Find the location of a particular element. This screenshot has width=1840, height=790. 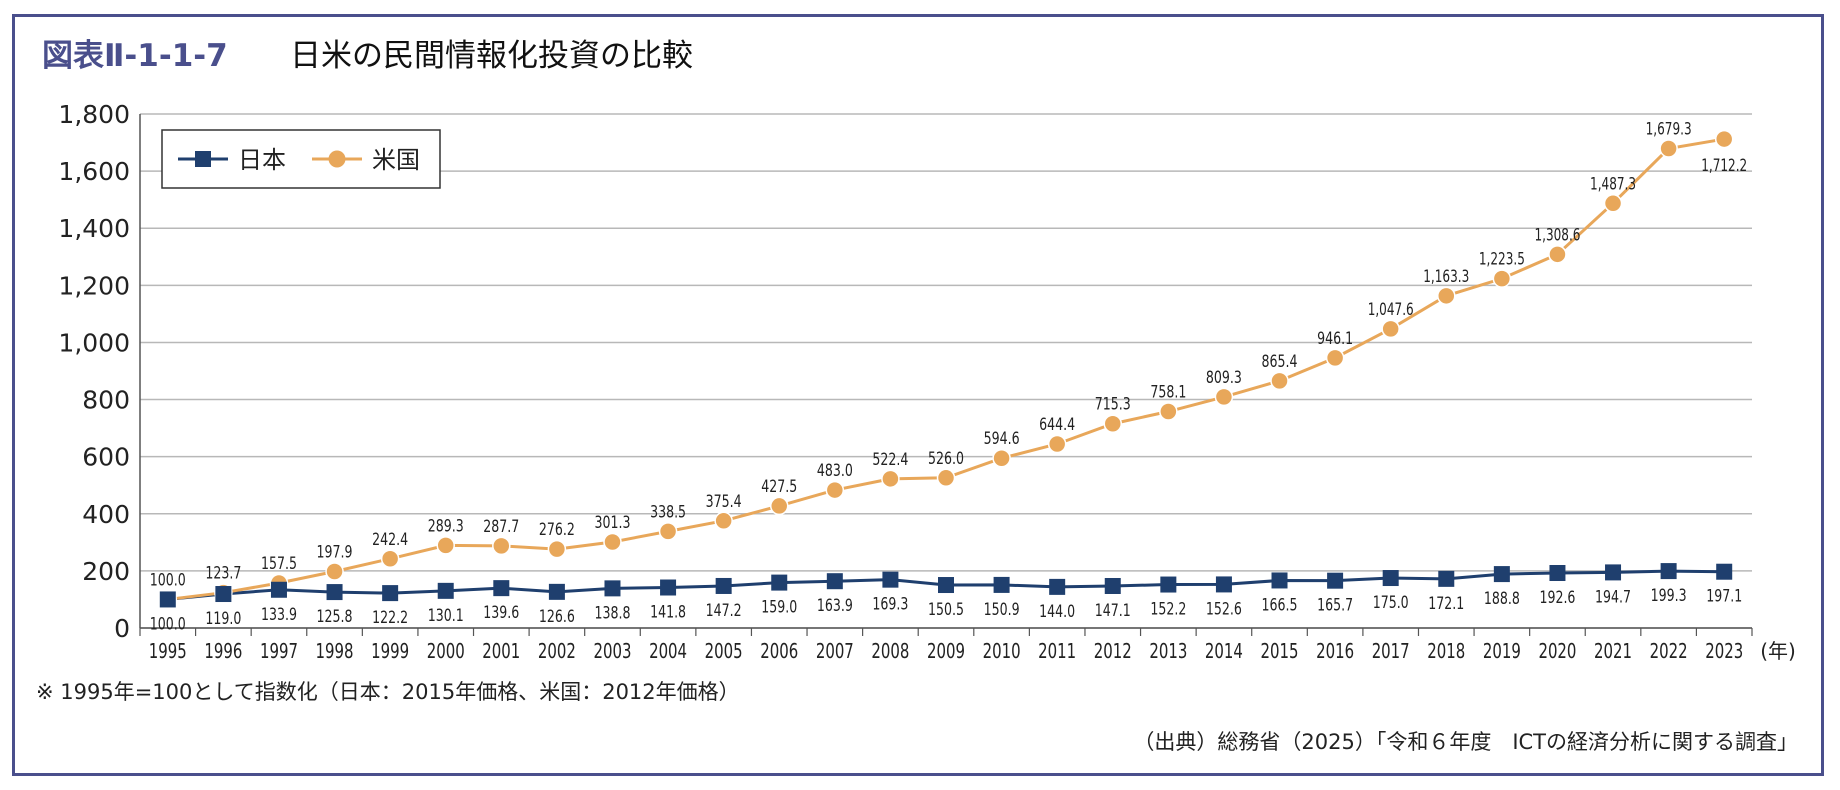

data-label-japan: 125.8 is located at coordinates (335, 617).